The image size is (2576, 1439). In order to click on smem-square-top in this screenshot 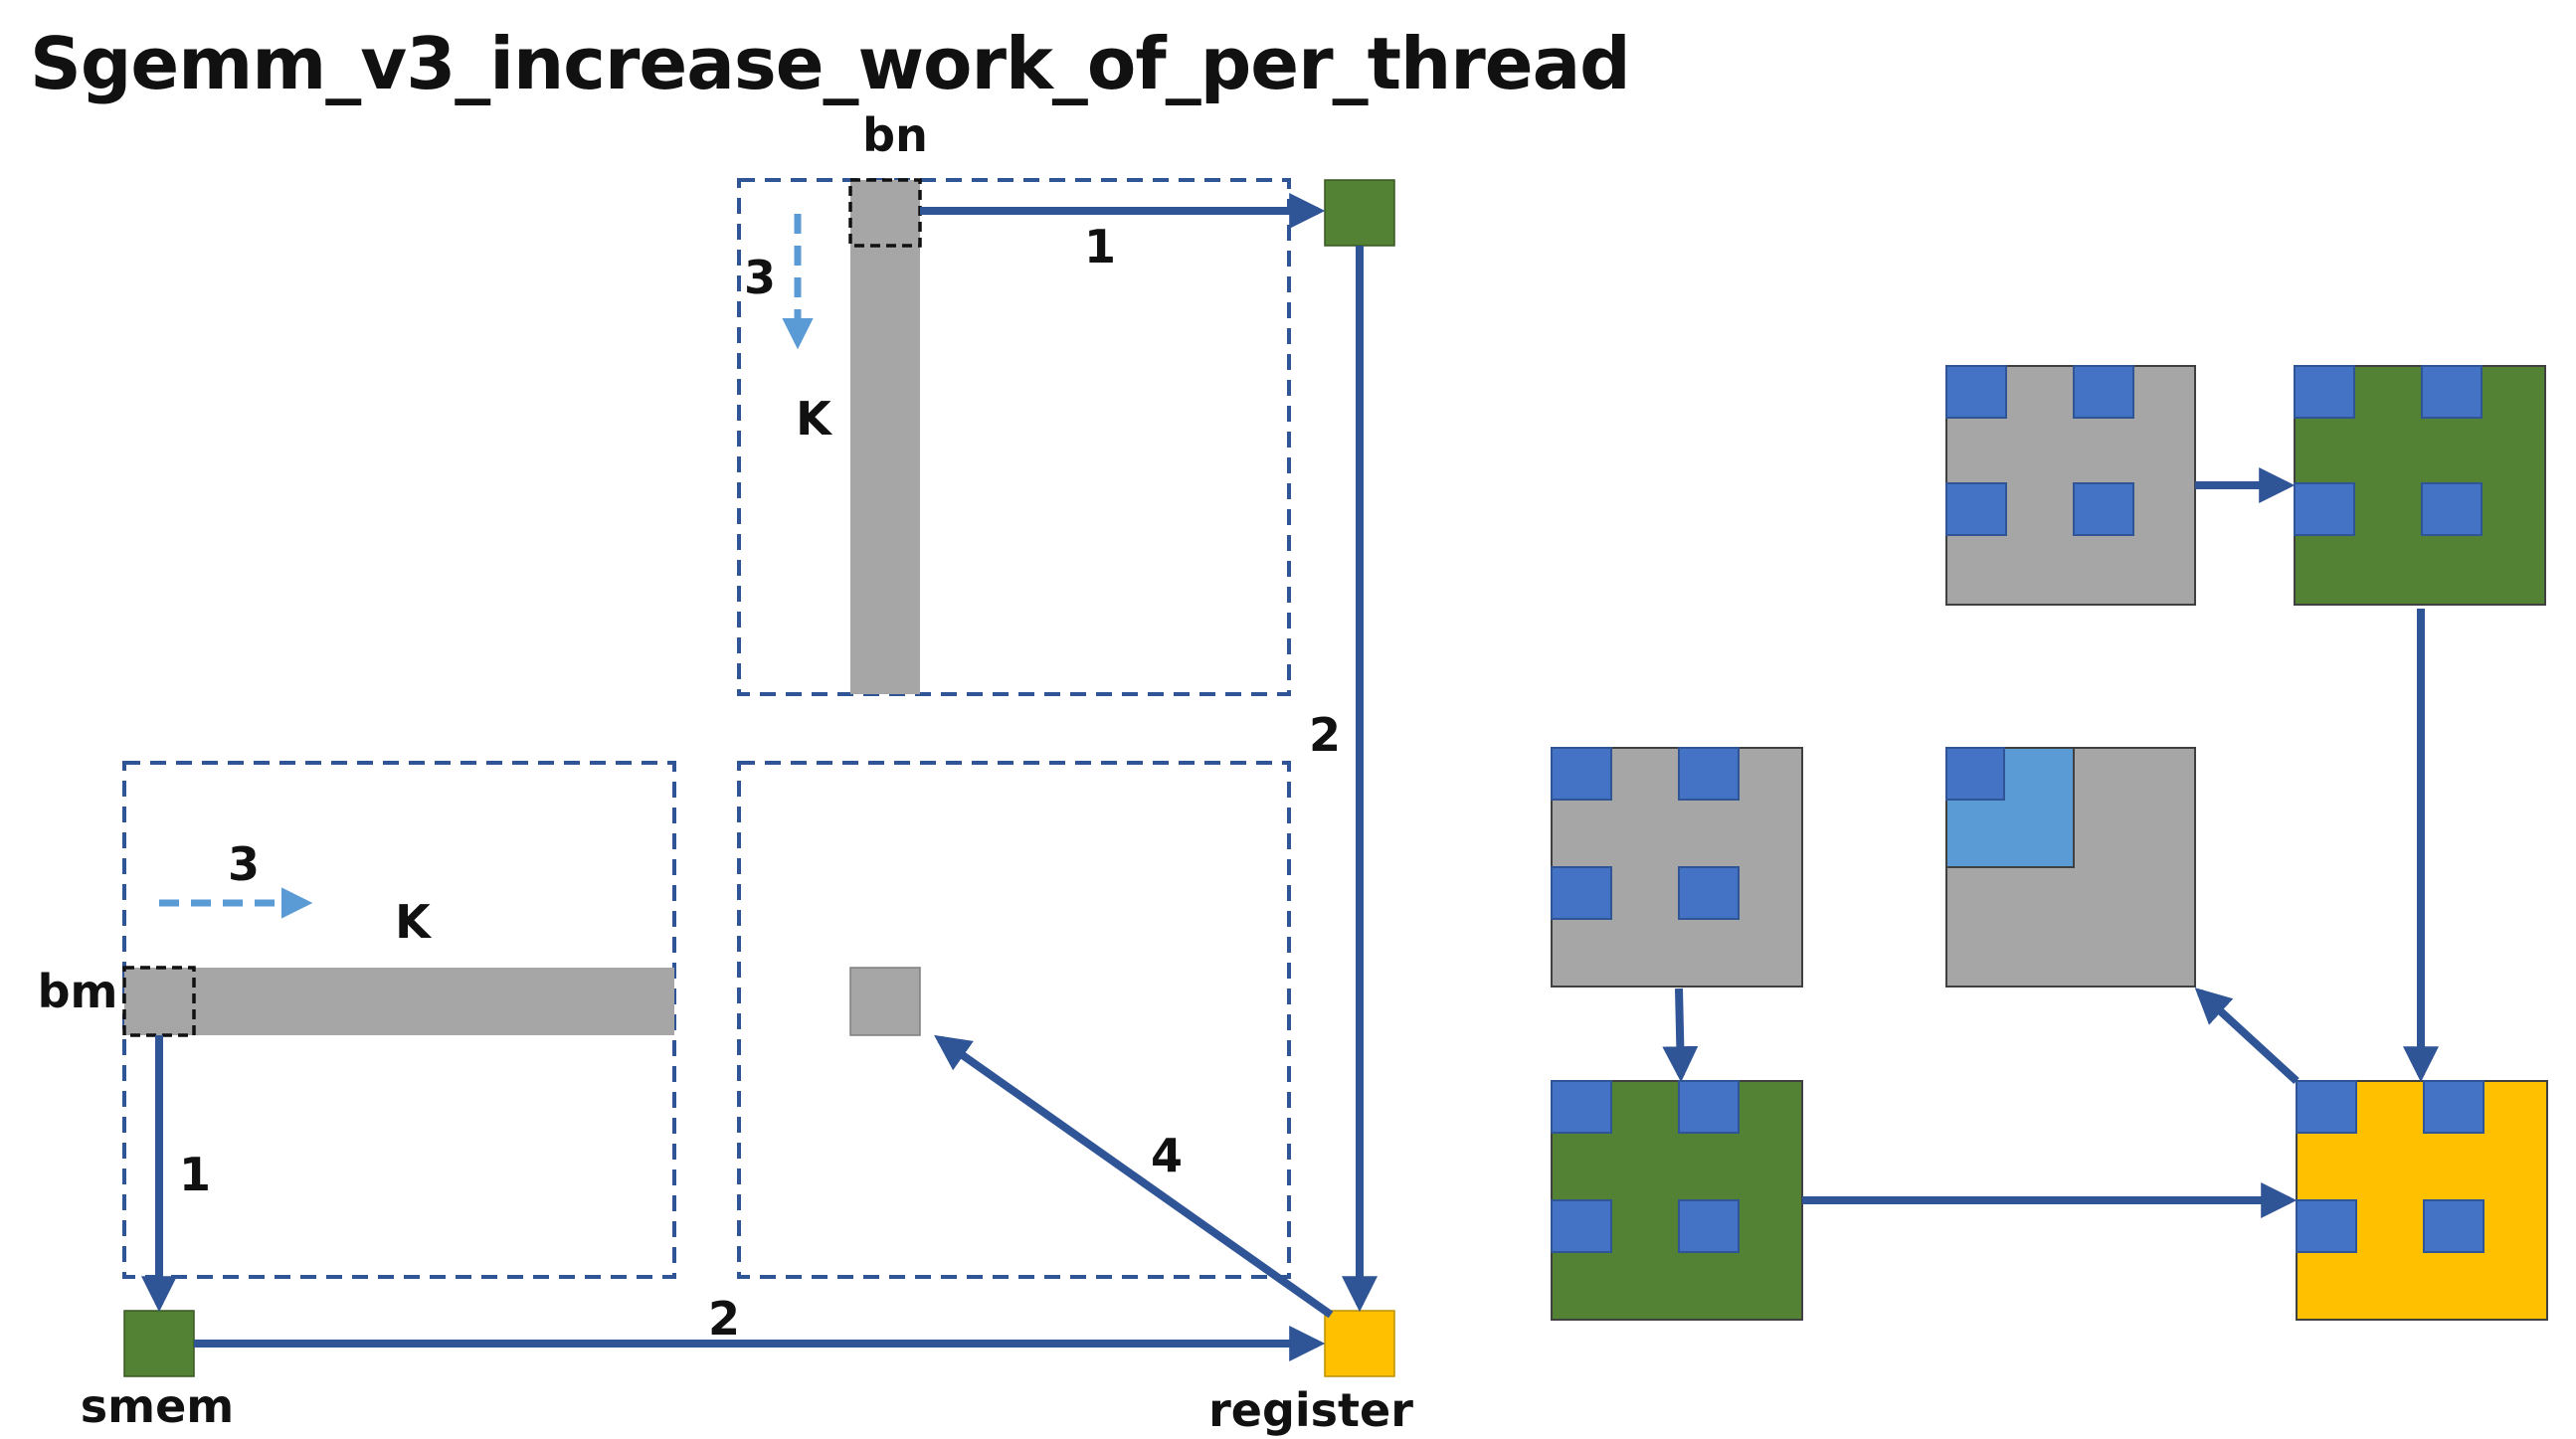, I will do `click(1359, 213)`.